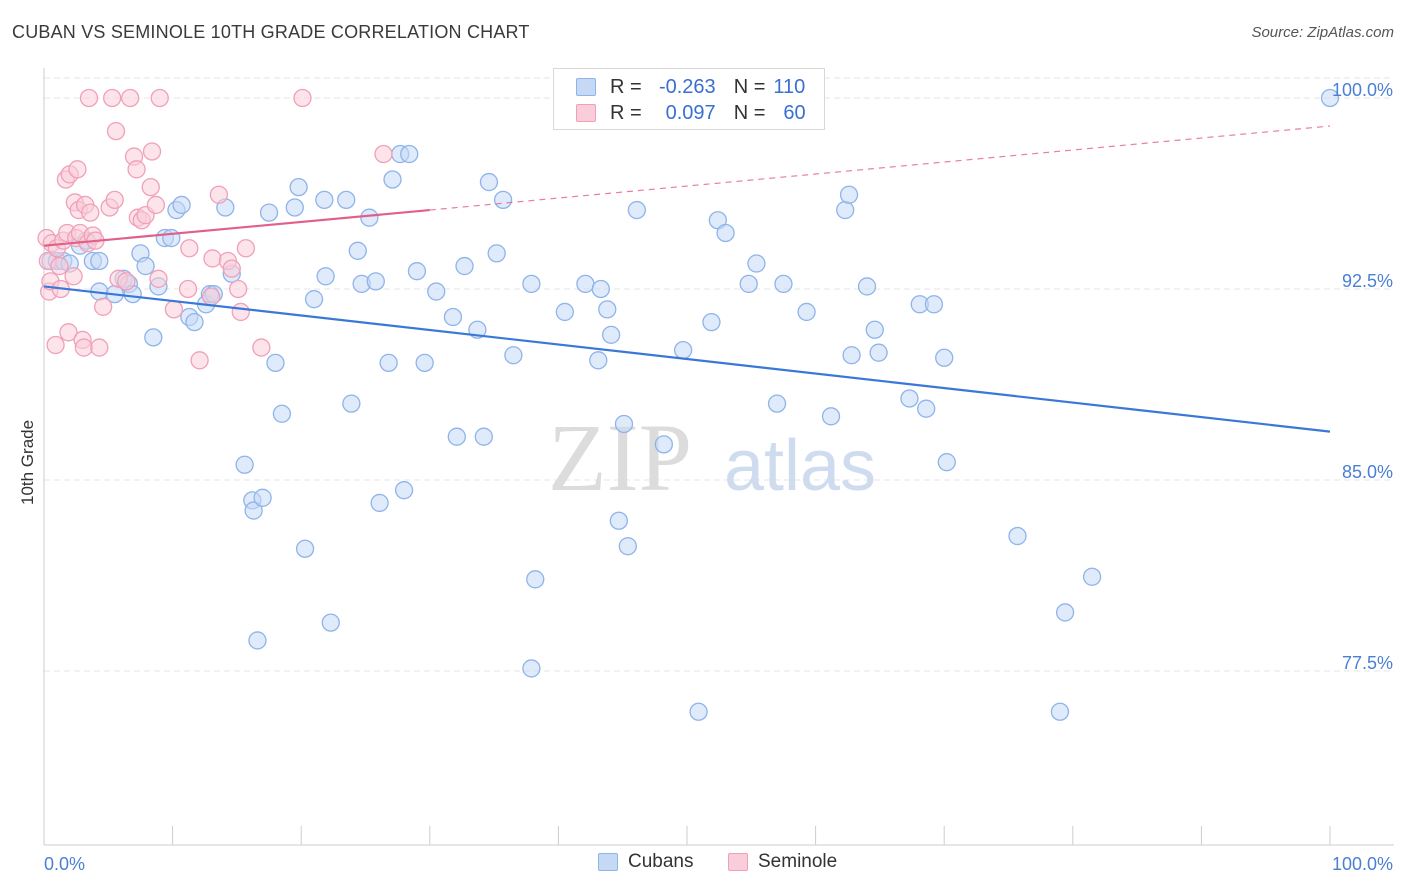 The height and width of the screenshot is (892, 1406). What do you see at coordinates (626, 112) in the screenshot?
I see `r-label: R =` at bounding box center [626, 112].